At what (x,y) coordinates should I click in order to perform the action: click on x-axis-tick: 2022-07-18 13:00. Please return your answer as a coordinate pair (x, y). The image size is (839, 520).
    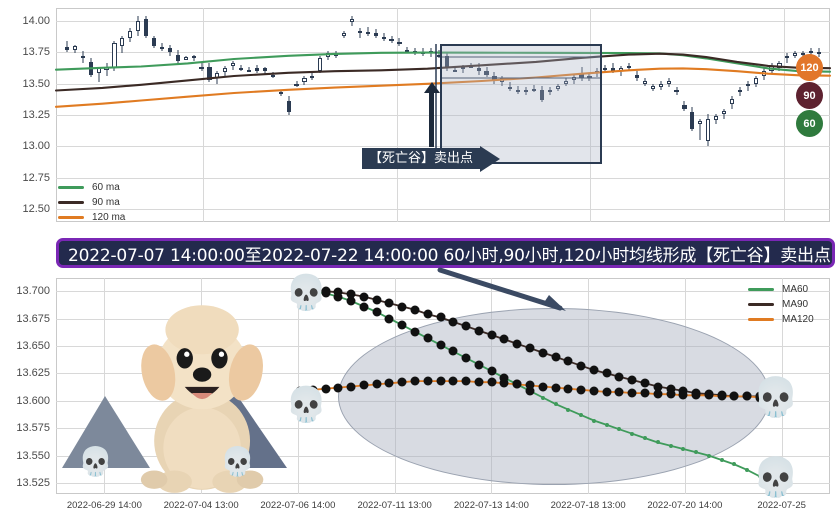
    Looking at the image, I should click on (588, 505).